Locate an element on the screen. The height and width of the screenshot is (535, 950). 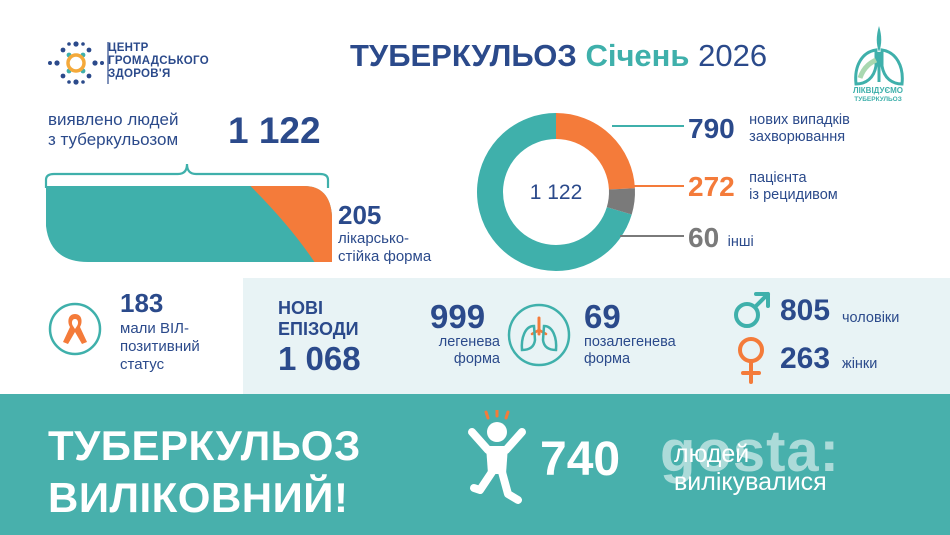
logo-right-line: ЛІКВІДУЄМО is located at coordinates (878, 90).